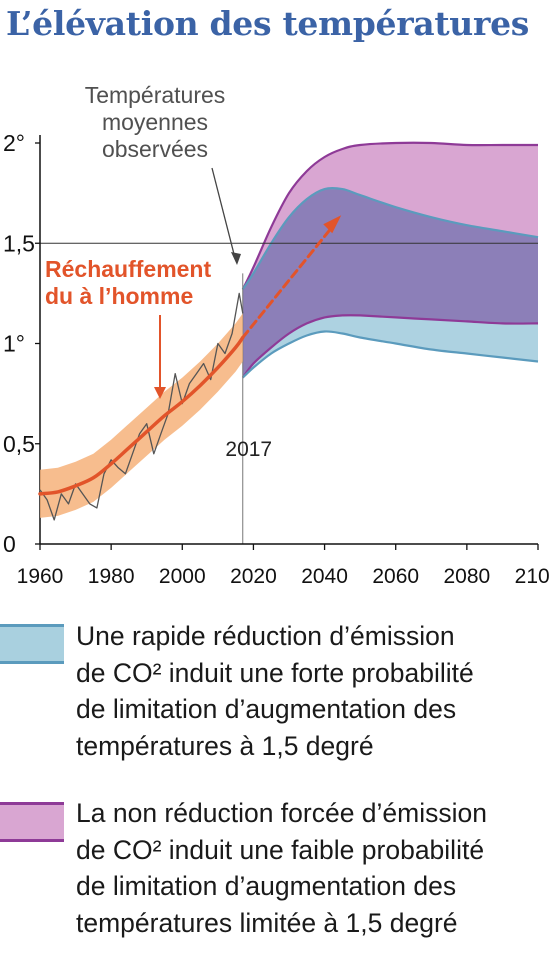  What do you see at coordinates (14, 344) in the screenshot?
I see `y-tick-label: 1°` at bounding box center [14, 344].